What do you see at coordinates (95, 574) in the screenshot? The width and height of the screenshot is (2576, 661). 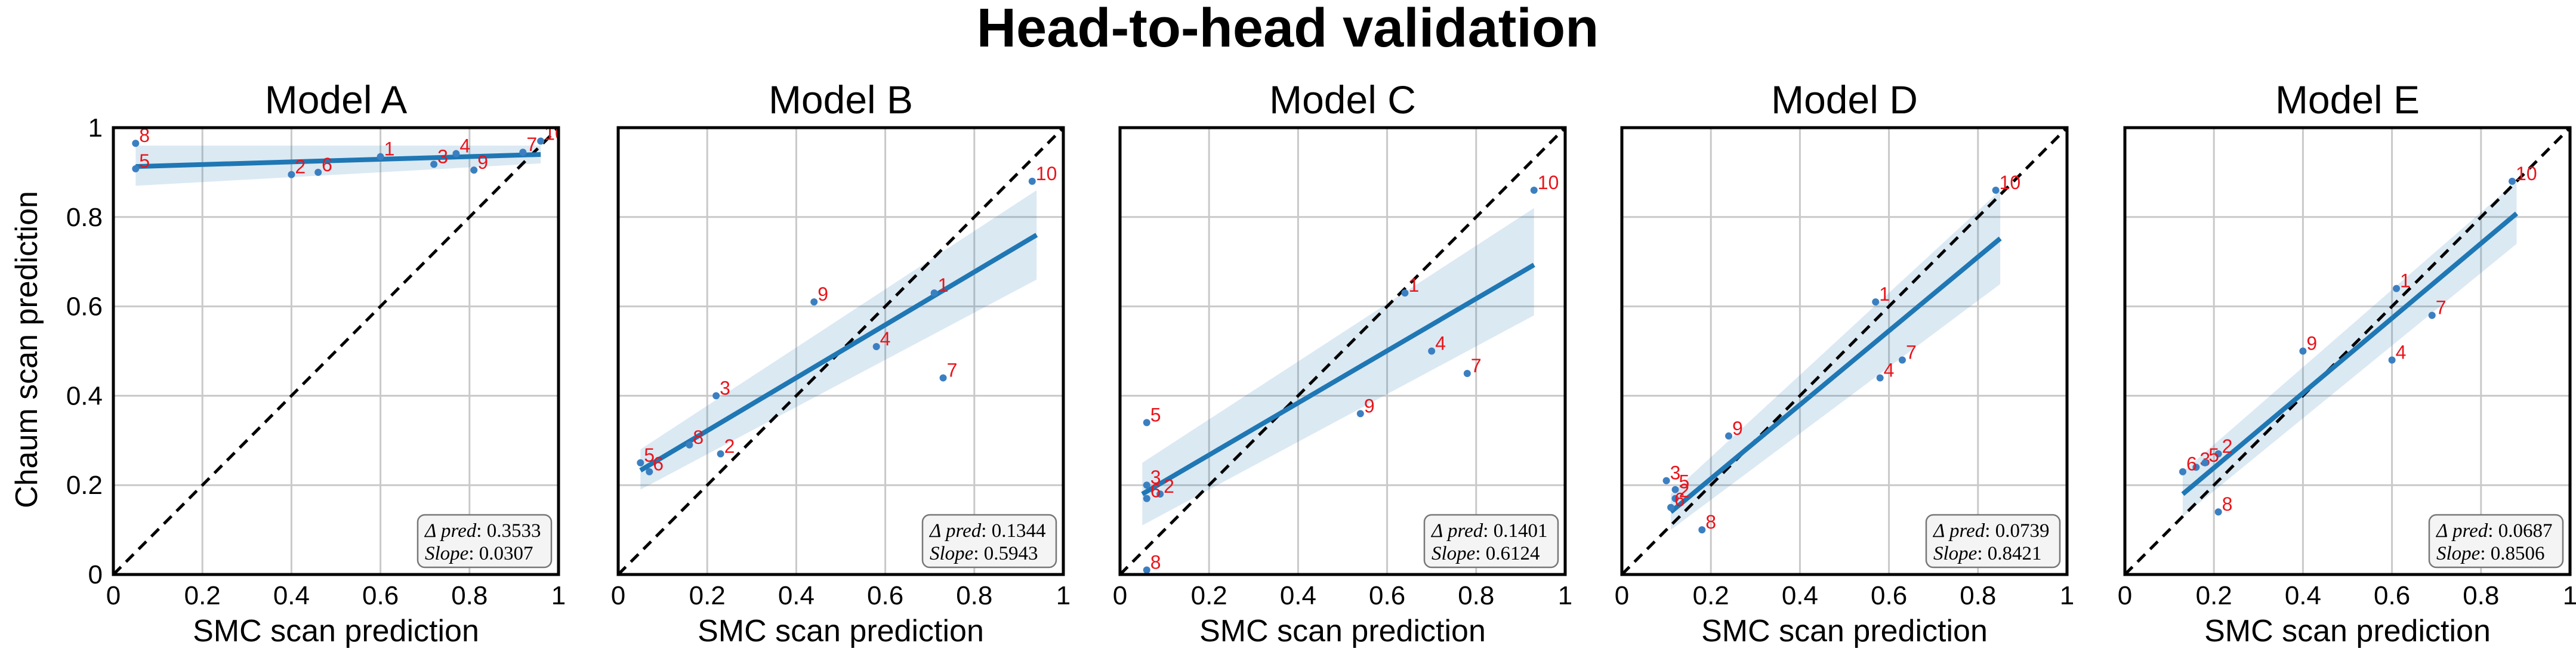 I see `y-tick-label: 0` at bounding box center [95, 574].